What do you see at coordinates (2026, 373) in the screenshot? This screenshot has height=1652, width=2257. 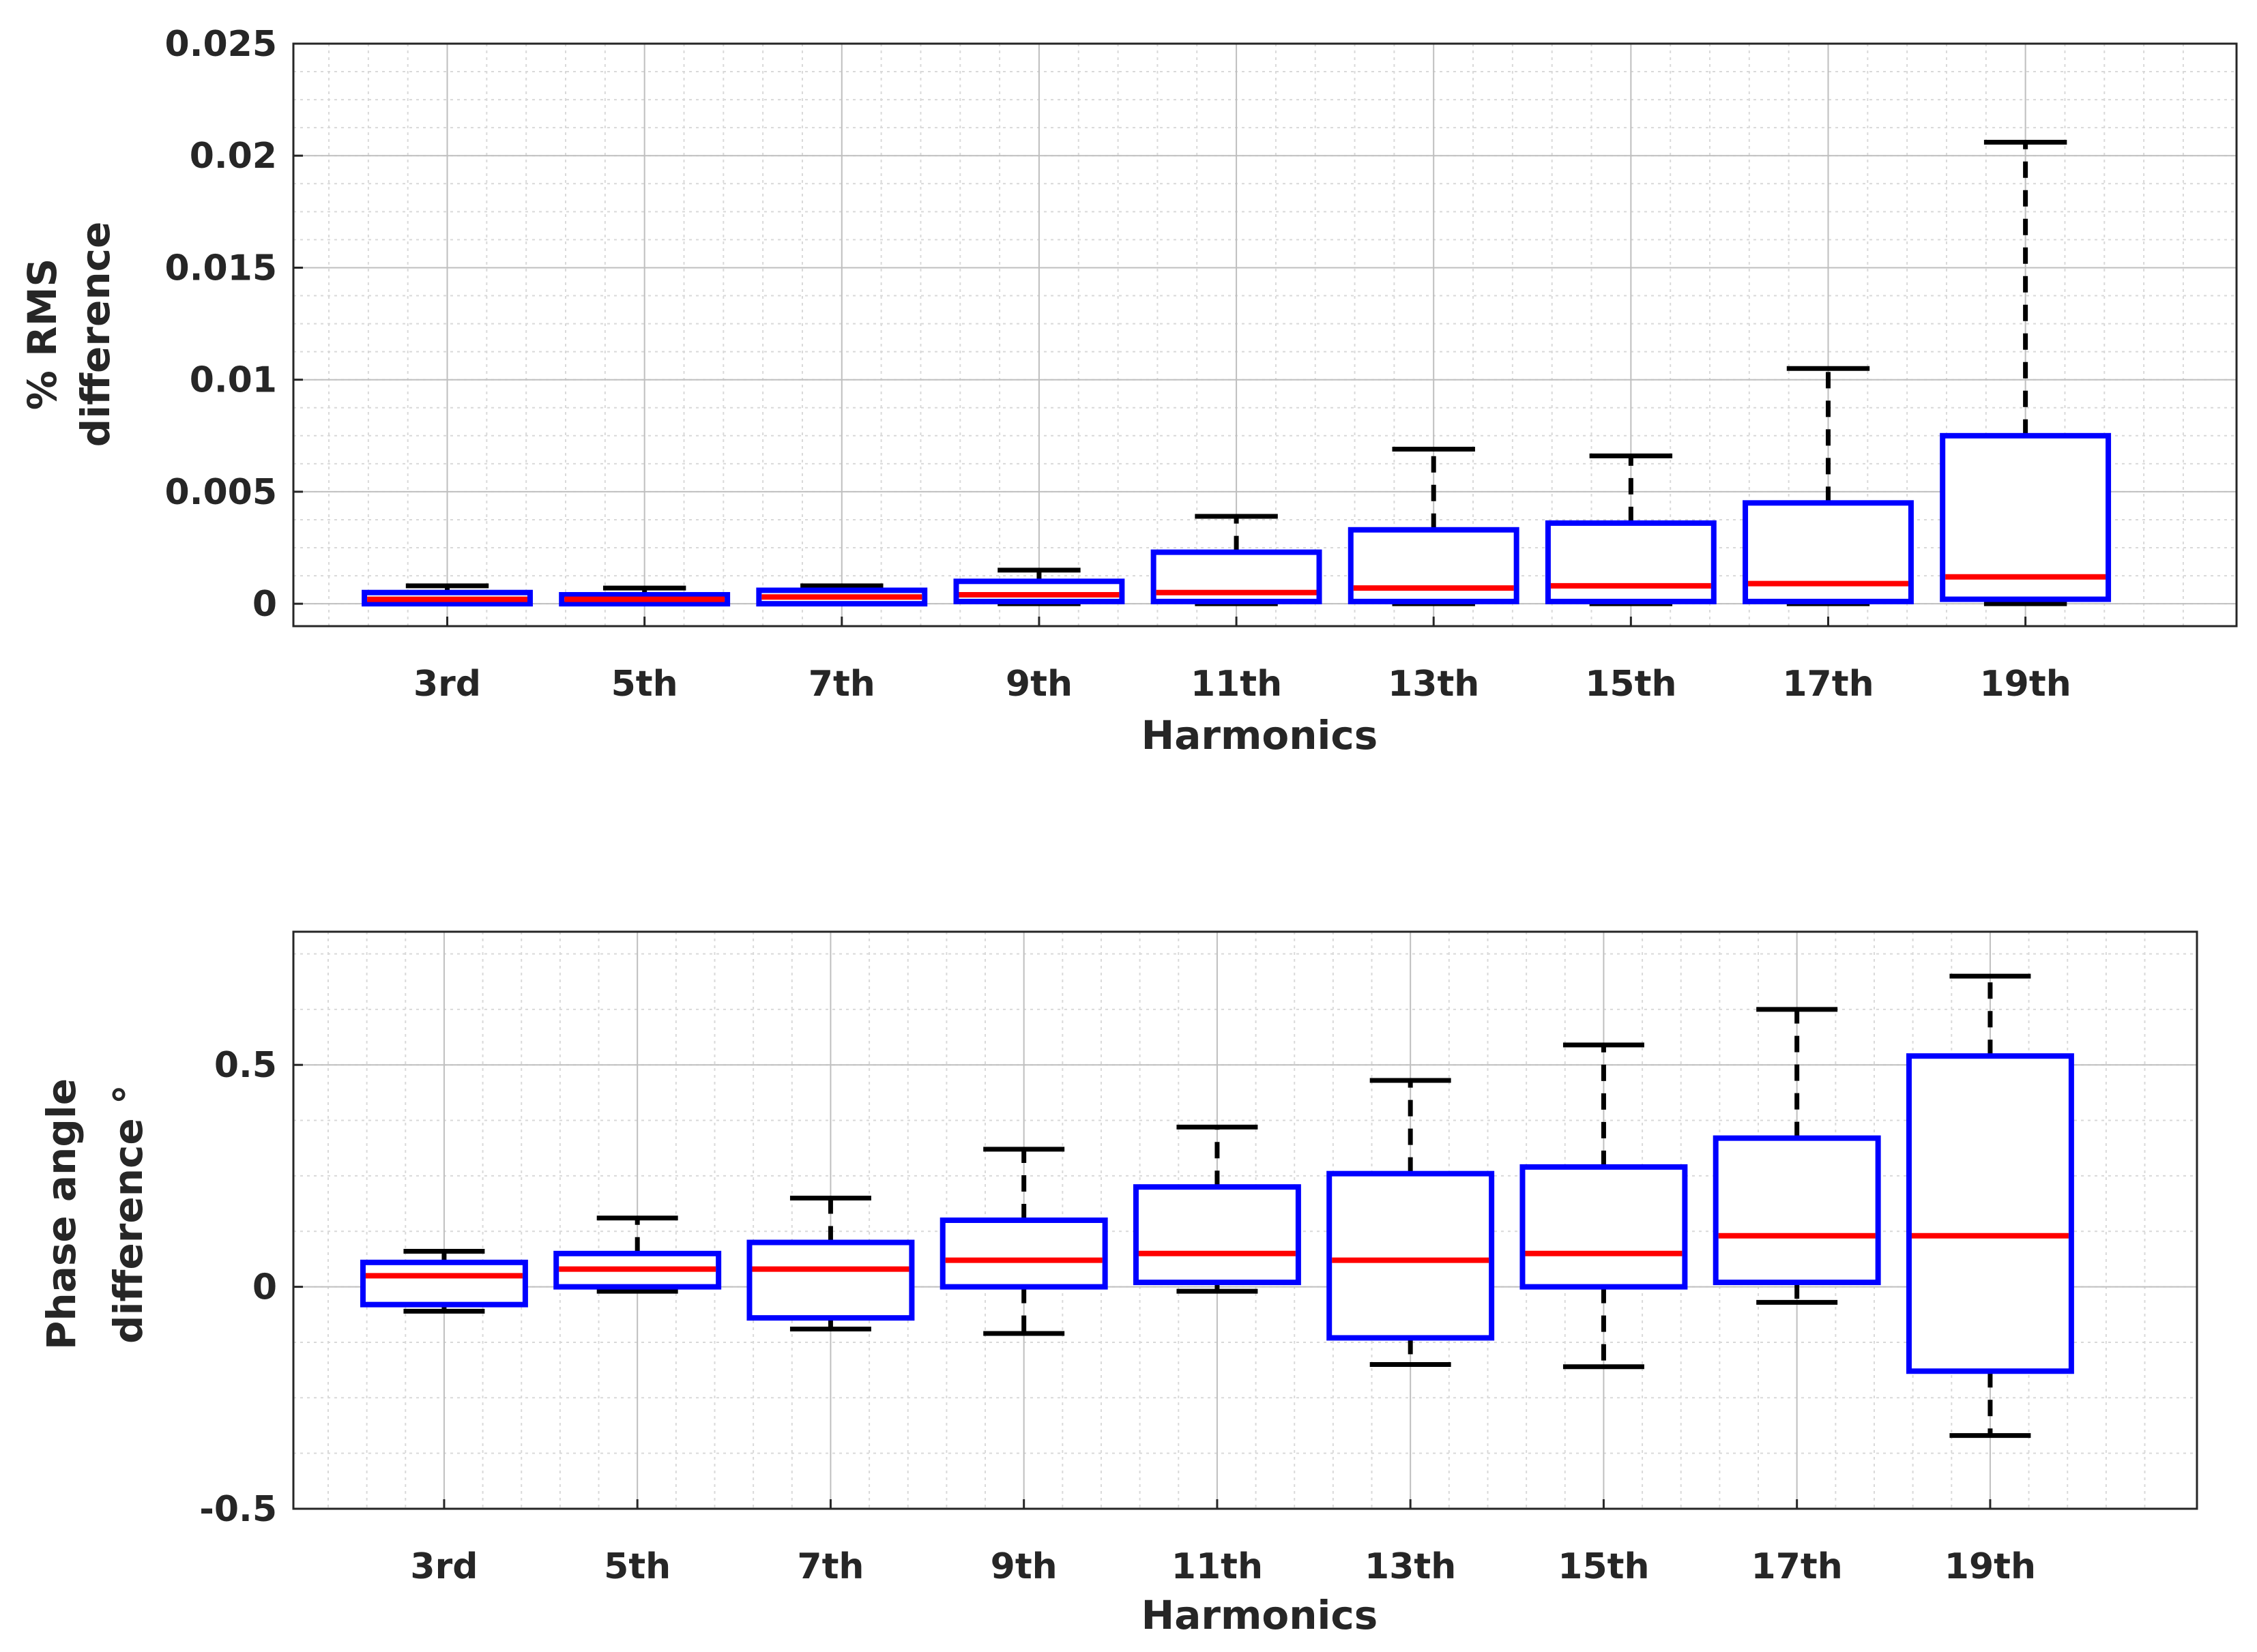 I see `rms-box-19th` at bounding box center [2026, 373].